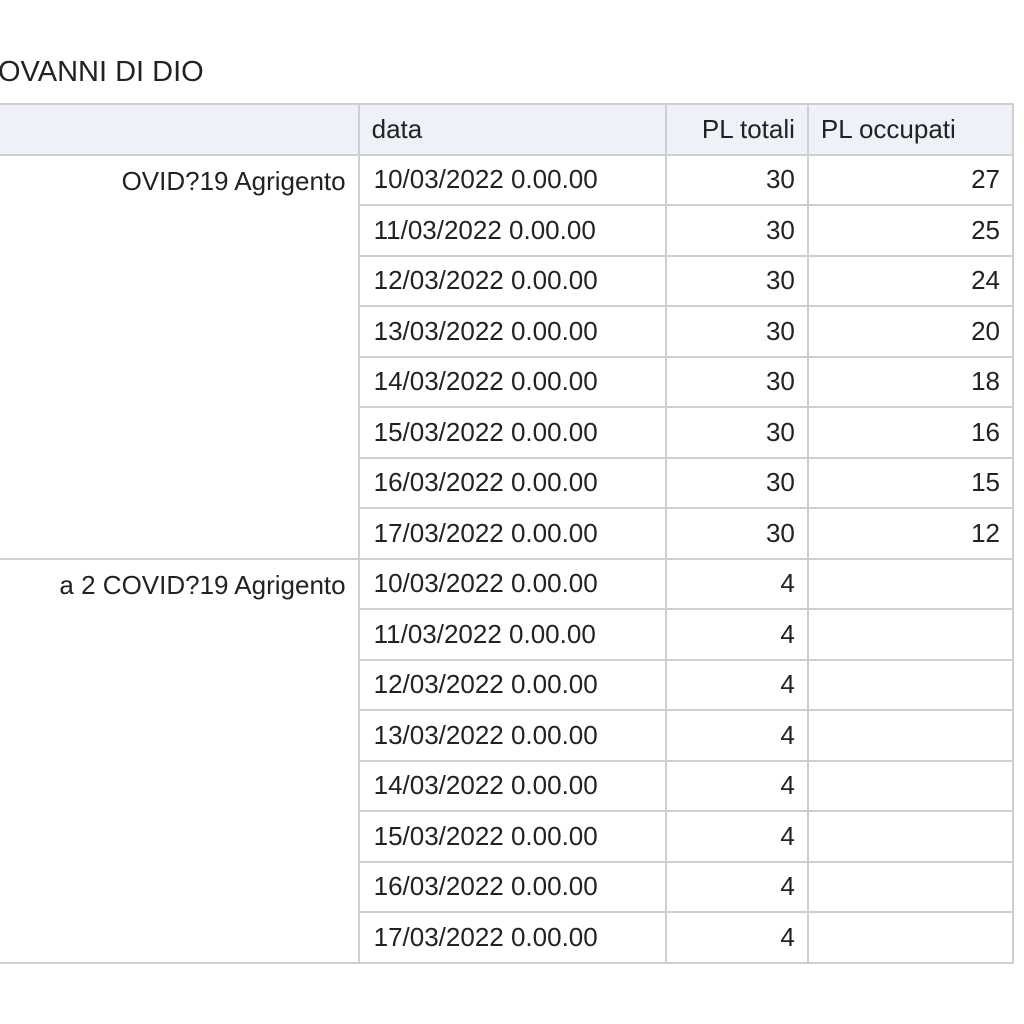 This screenshot has width=1024, height=1024. Describe the element at coordinates (910, 230) in the screenshot. I see `pl-occupati-cell: 25` at that location.